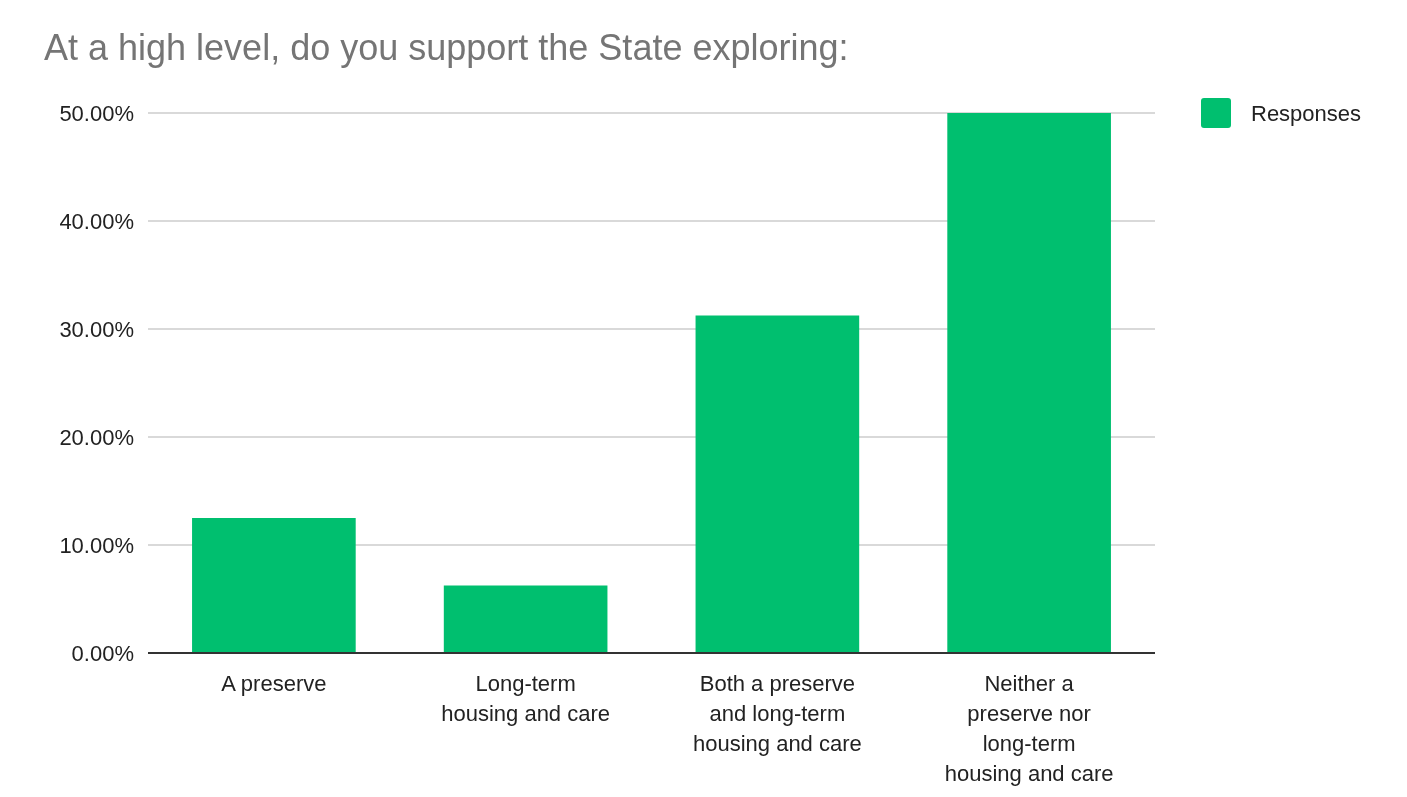  Describe the element at coordinates (96, 113) in the screenshot. I see `y-tick-label: 50.00%` at that location.